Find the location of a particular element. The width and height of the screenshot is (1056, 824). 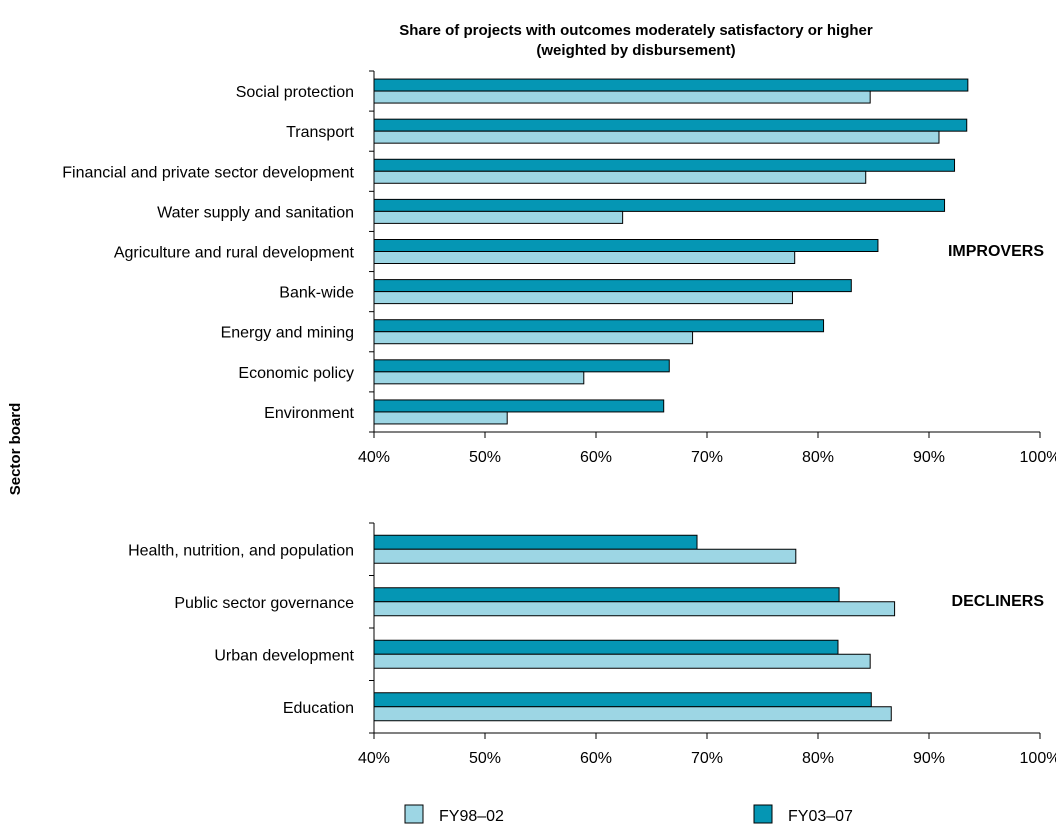

category-label: Environment is located at coordinates (309, 413).